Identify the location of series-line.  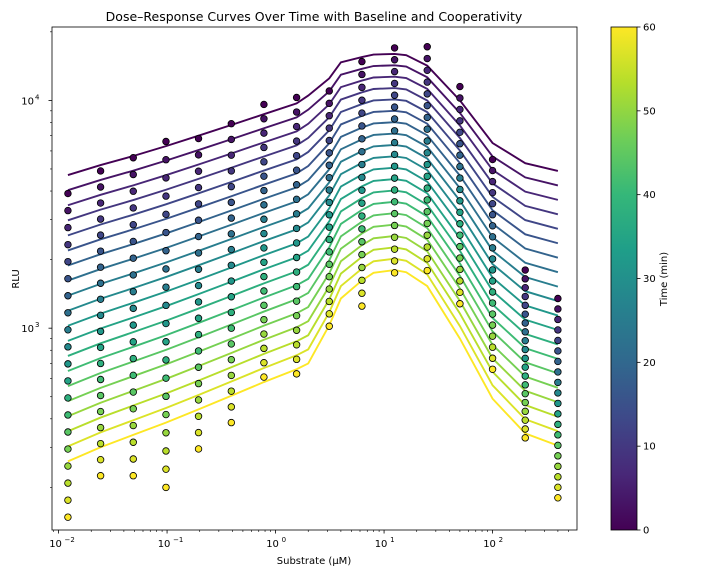
(313, 114).